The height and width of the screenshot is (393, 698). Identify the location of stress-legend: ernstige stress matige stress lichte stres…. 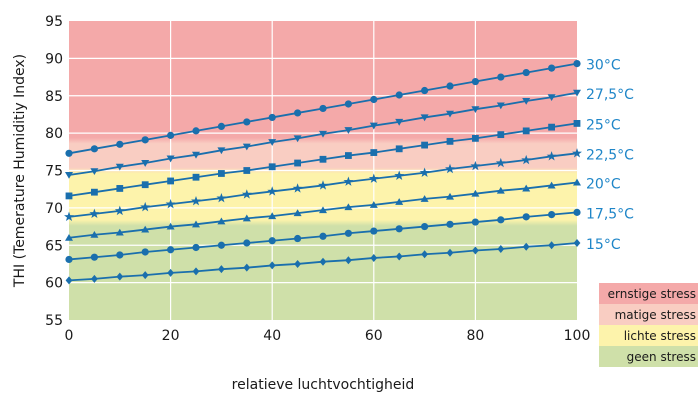
(648, 325).